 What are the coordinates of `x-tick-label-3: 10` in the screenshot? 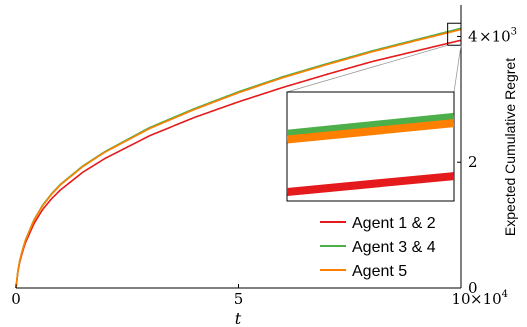 It's located at (460, 299).